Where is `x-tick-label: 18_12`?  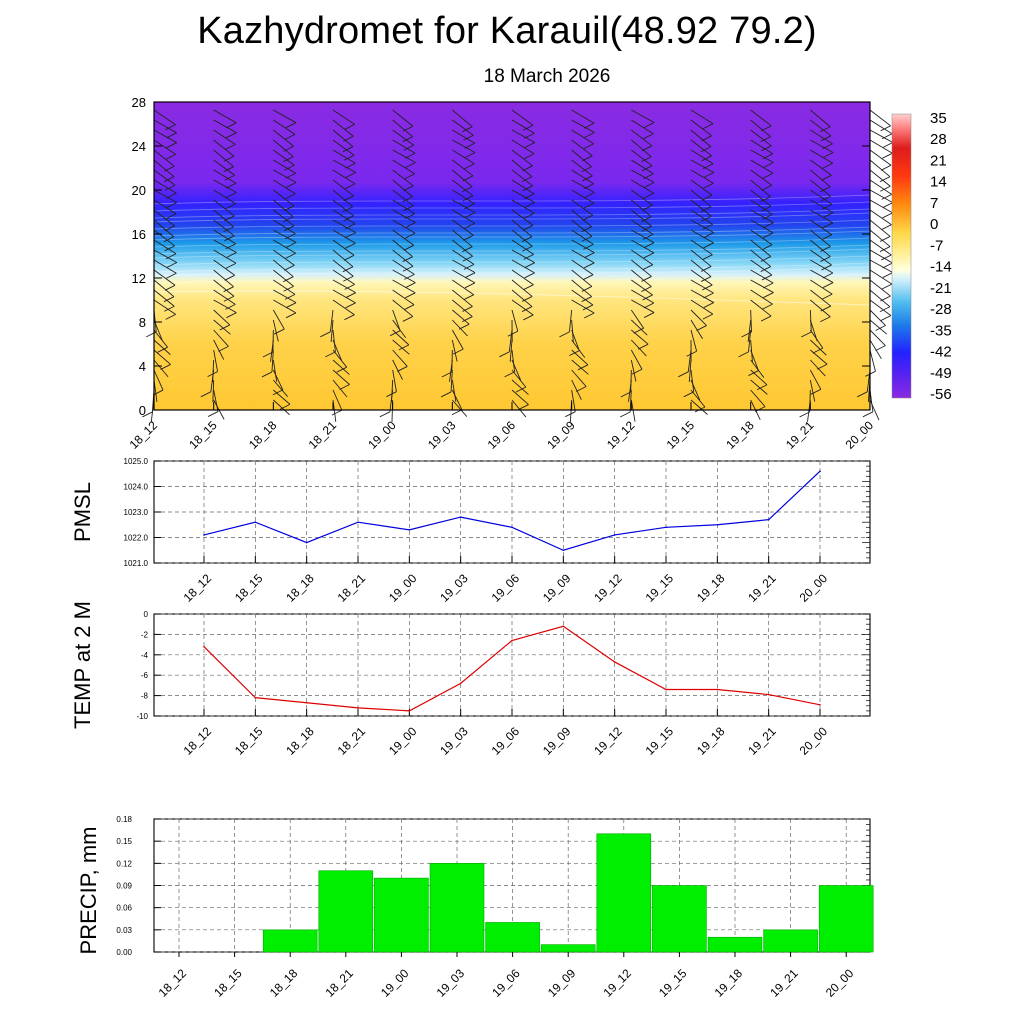 x-tick-label: 18_12 is located at coordinates (198, 741).